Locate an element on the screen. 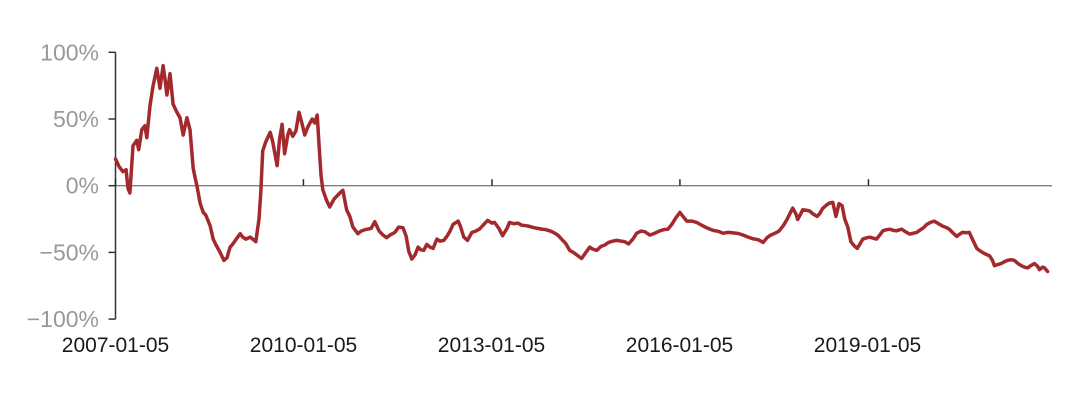  y-axis-tick-label: 100% is located at coordinates (69, 52).